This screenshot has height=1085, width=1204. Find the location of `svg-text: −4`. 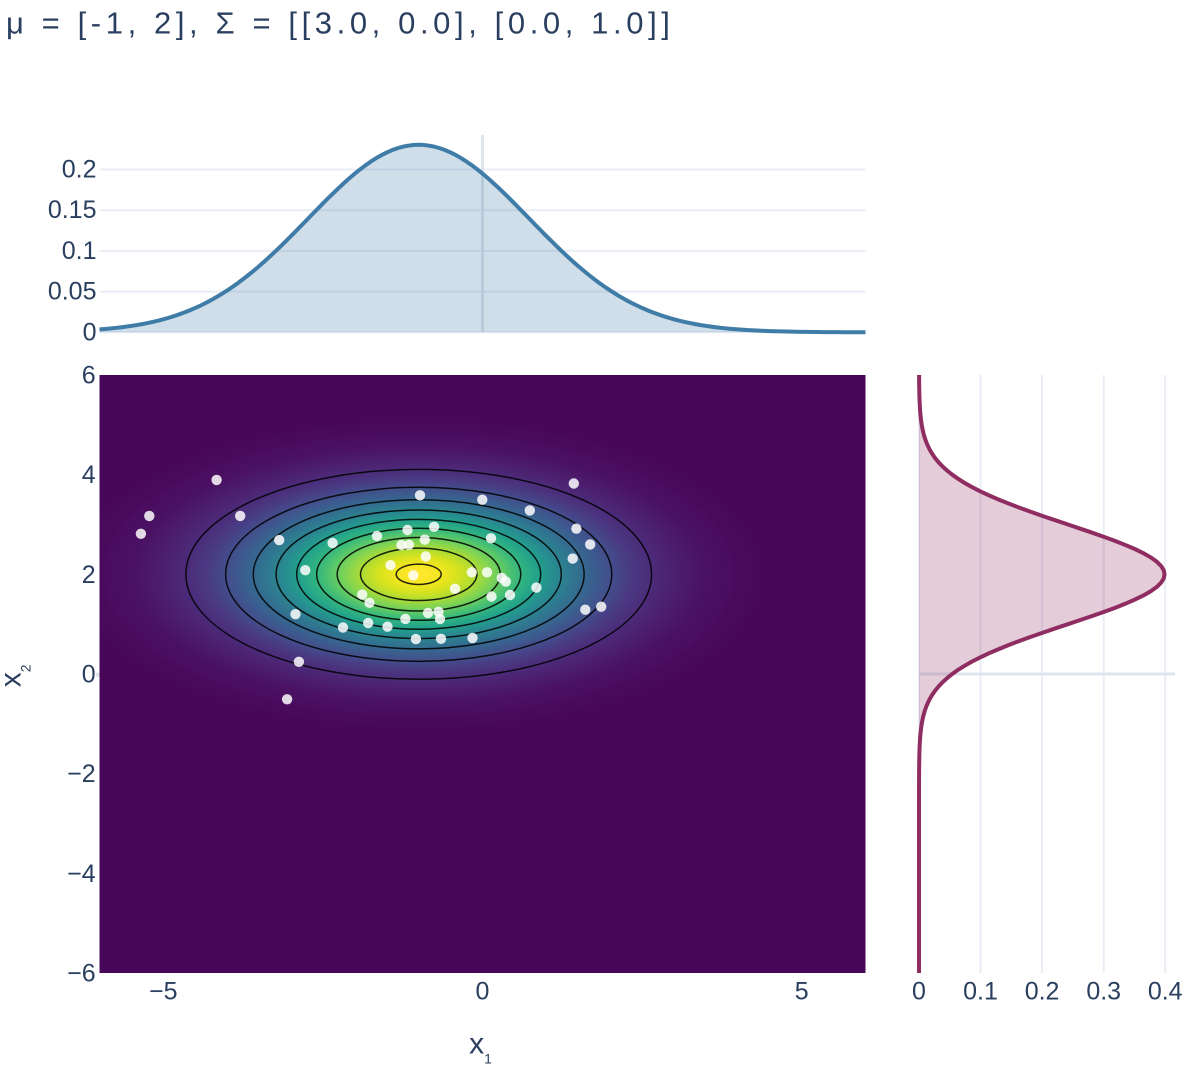

svg-text: −4 is located at coordinates (81, 874).